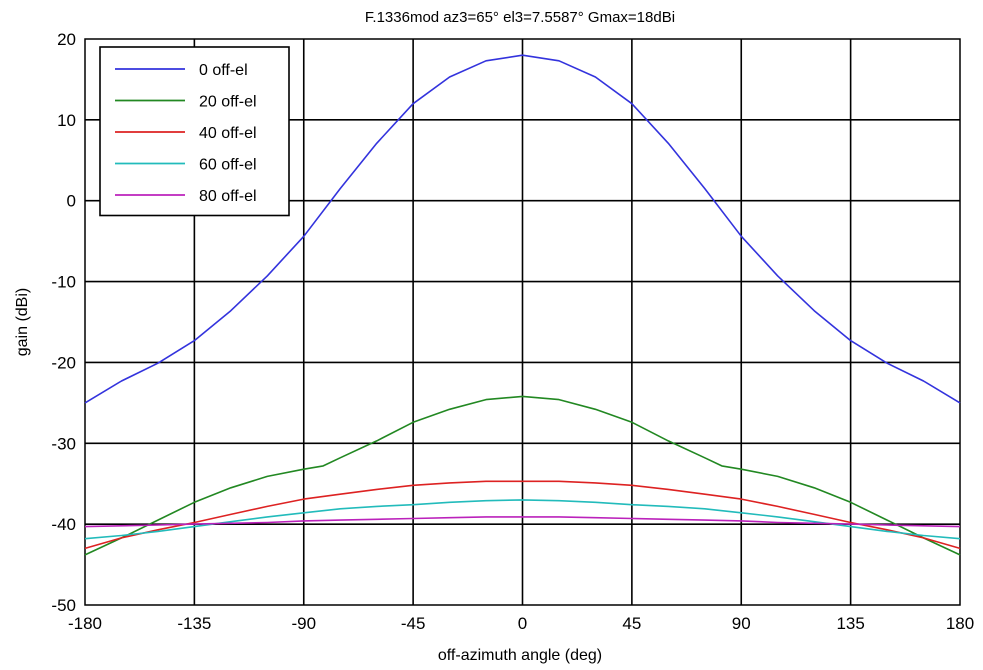 The image size is (983, 670). I want to click on y-tick-label: -30, so click(63, 443).